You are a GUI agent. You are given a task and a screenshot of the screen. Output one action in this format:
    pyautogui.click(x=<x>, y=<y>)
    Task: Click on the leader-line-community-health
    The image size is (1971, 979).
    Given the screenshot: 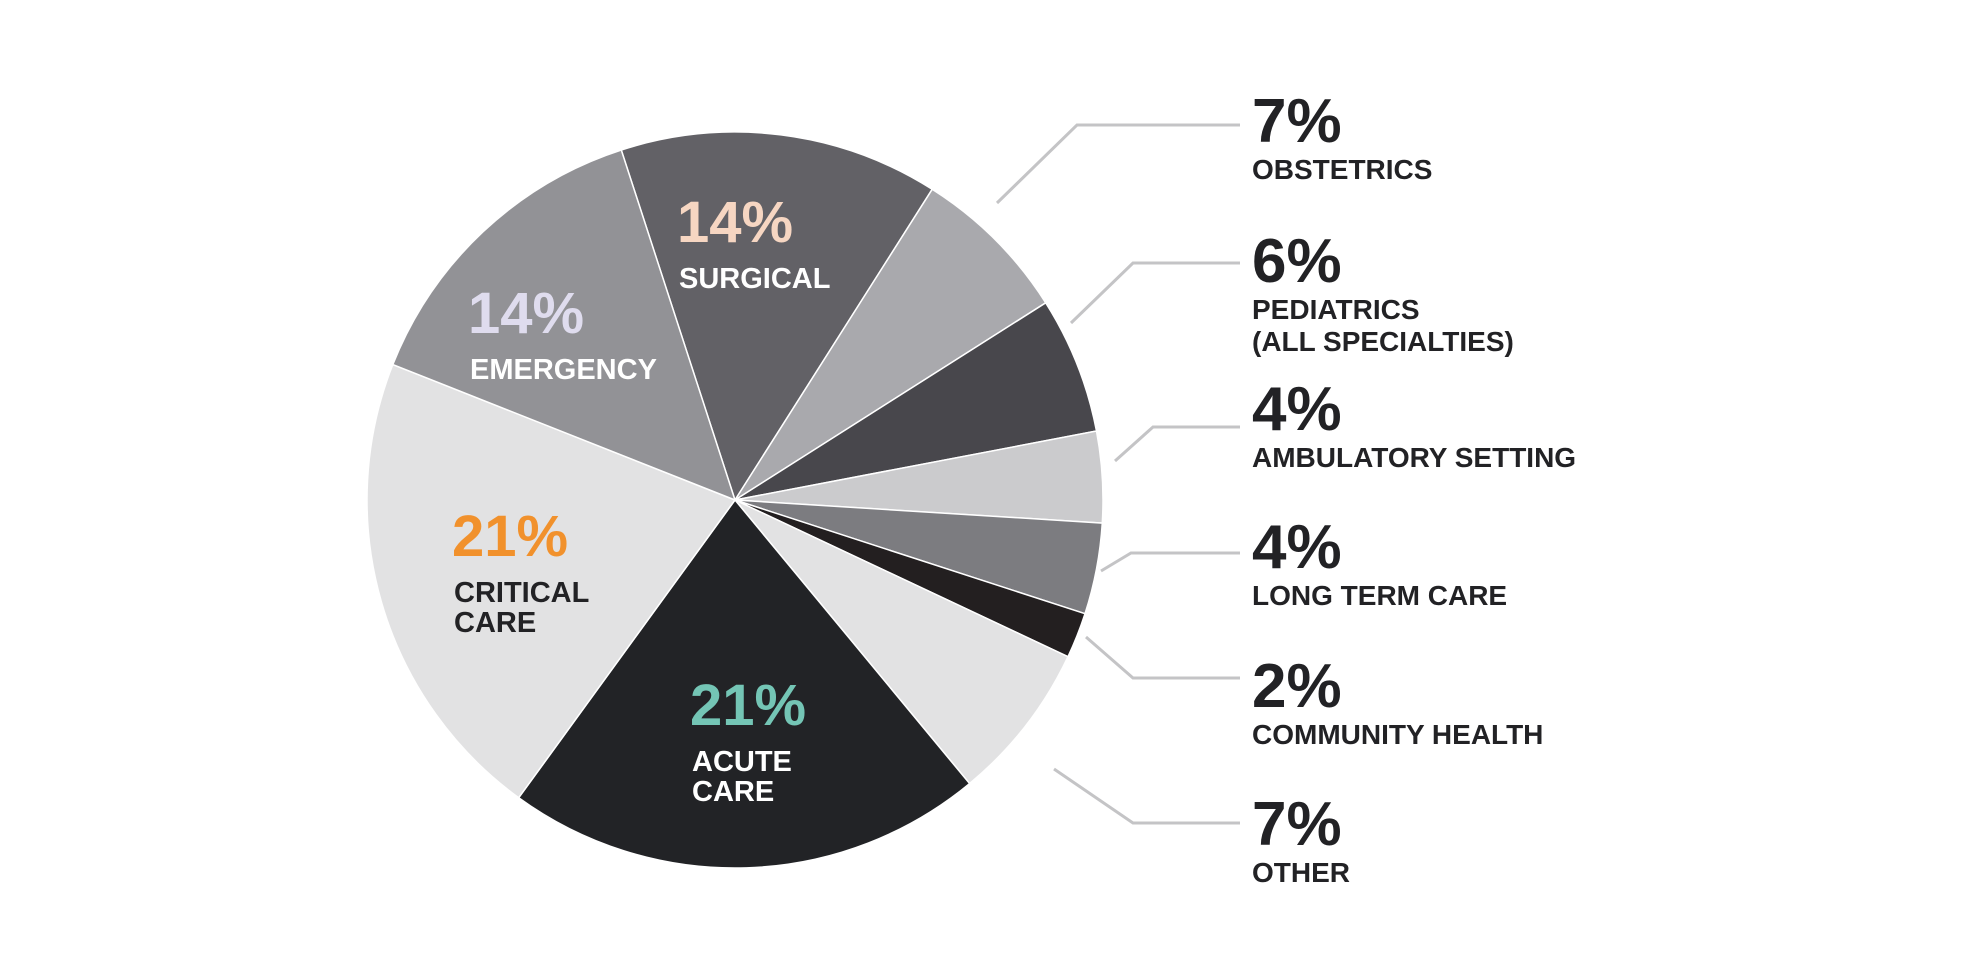 What is the action you would take?
    pyautogui.click(x=1162, y=657)
    